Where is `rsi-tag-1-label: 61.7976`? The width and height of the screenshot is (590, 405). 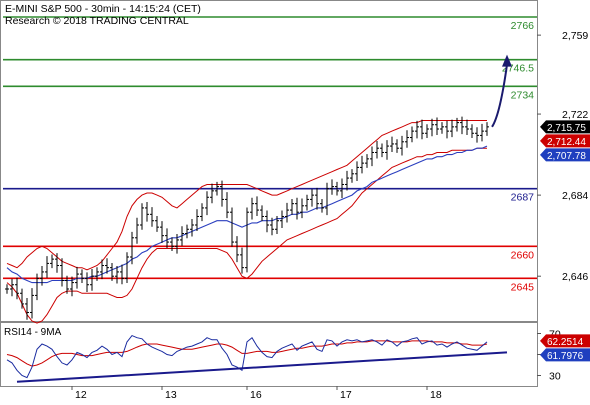
rsi-tag-1-label: 61.7976 is located at coordinates (565, 356).